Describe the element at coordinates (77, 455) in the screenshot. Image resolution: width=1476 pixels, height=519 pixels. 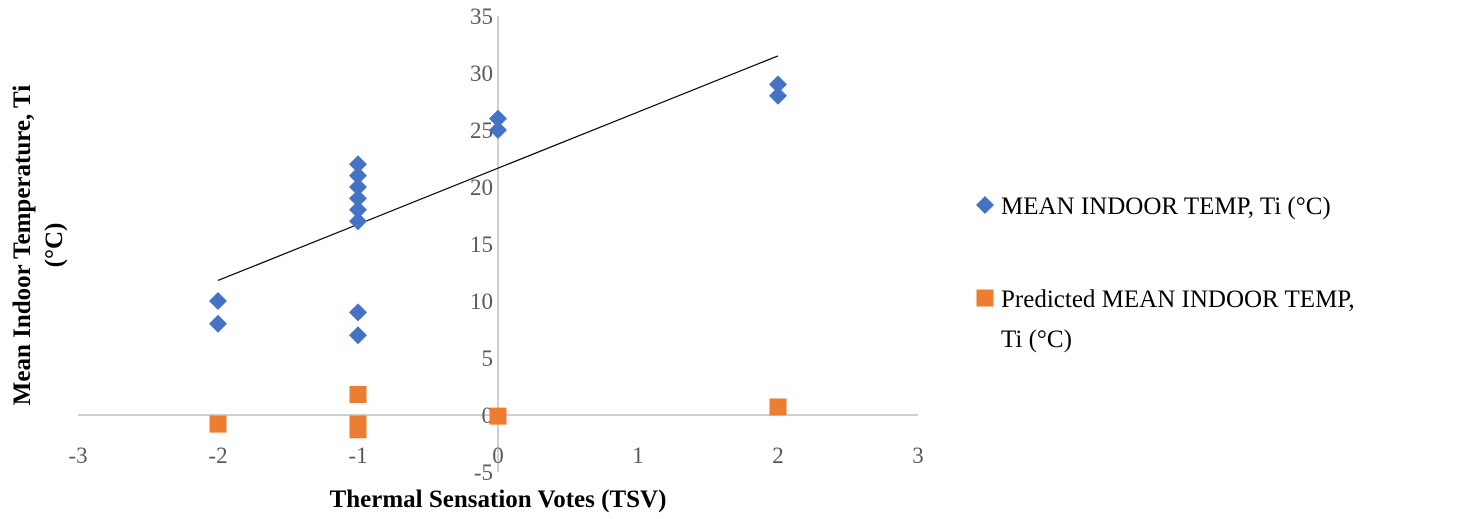
I see `x-tick-label: -3` at that location.